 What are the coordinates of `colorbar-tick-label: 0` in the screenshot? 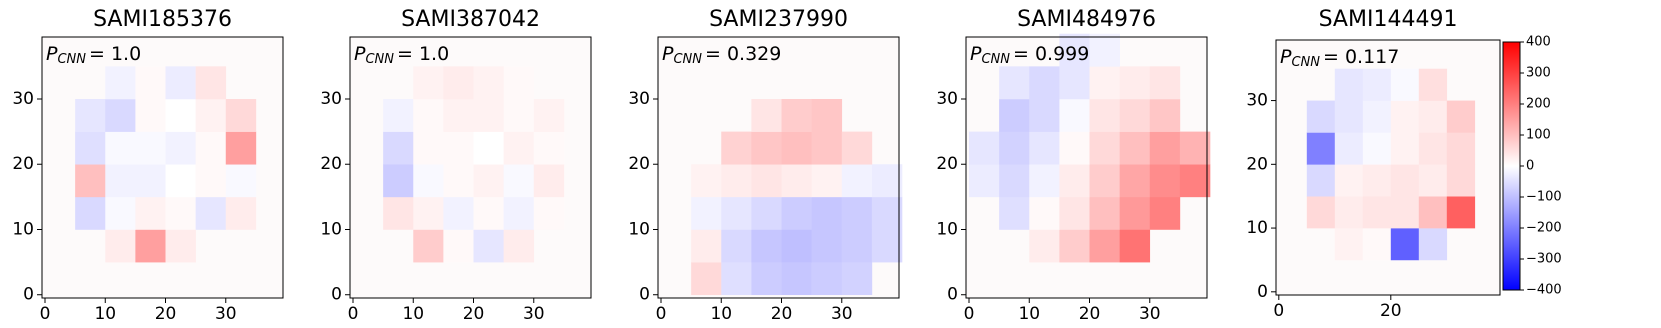 It's located at (1530, 166).